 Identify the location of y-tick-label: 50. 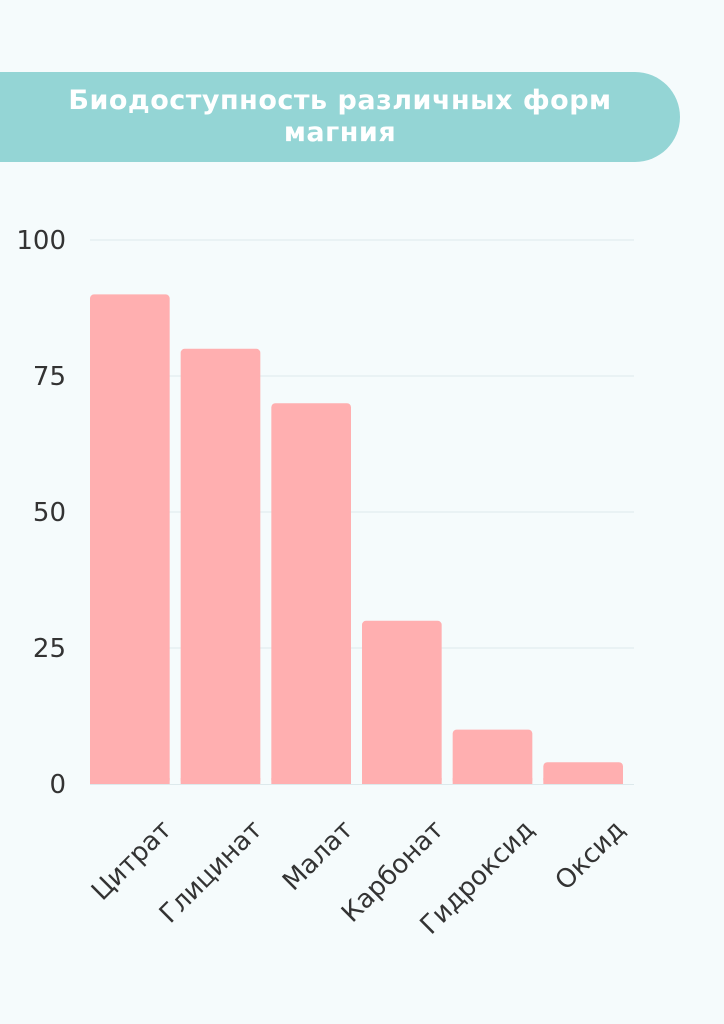
(49, 513).